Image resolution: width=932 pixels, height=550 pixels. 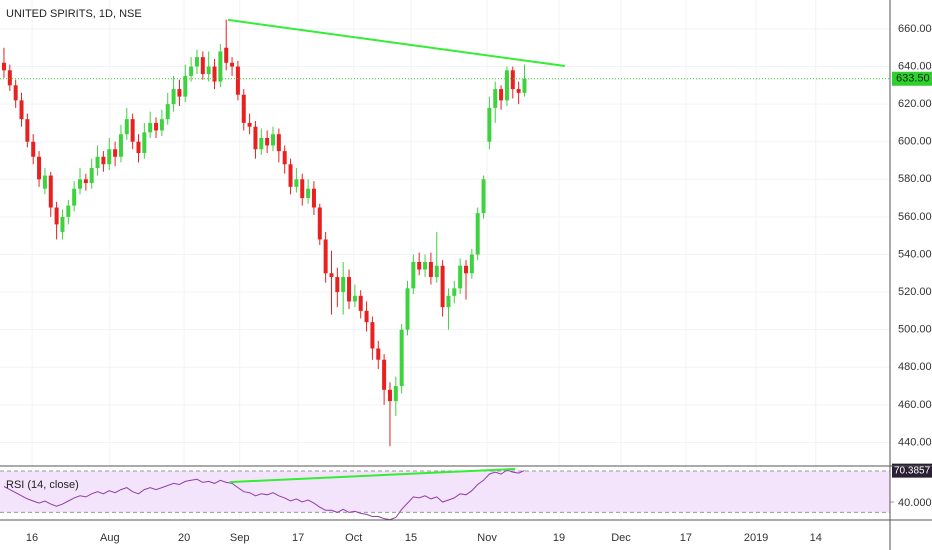 What do you see at coordinates (912, 470) in the screenshot?
I see `rsi-label-box` at bounding box center [912, 470].